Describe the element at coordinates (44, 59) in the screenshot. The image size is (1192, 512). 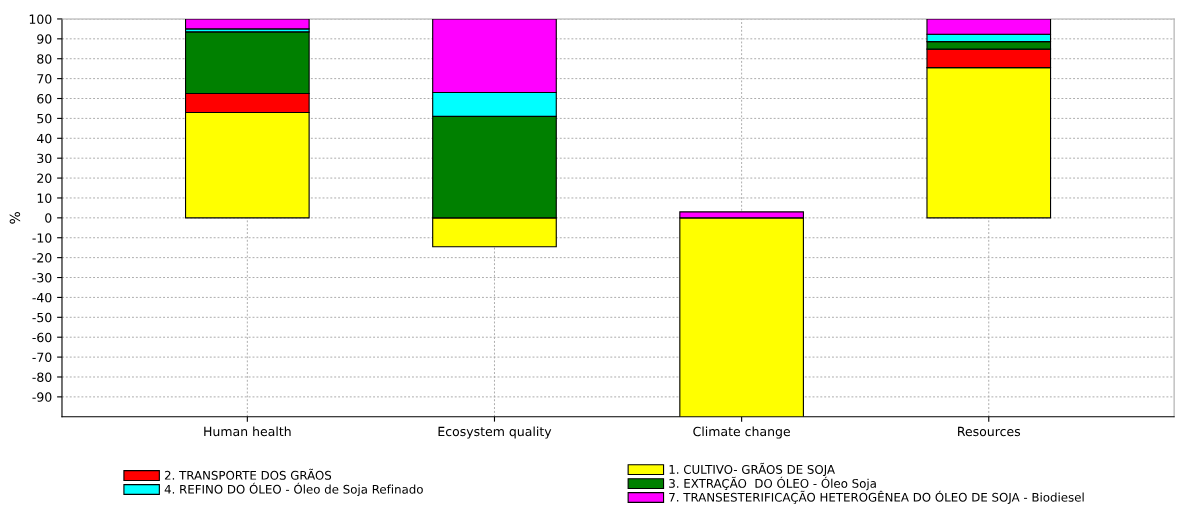
I see `y-tick-label: 80` at that location.